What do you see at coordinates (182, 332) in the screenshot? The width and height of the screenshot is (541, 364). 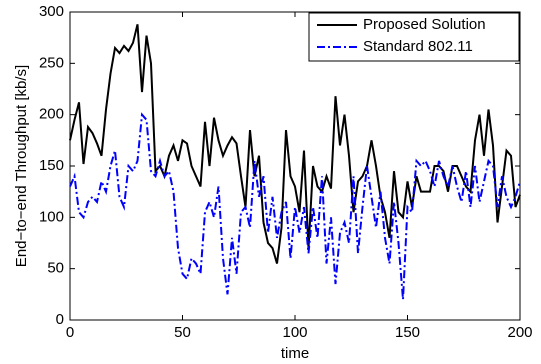 I see `x-tick-label: 50` at bounding box center [182, 332].